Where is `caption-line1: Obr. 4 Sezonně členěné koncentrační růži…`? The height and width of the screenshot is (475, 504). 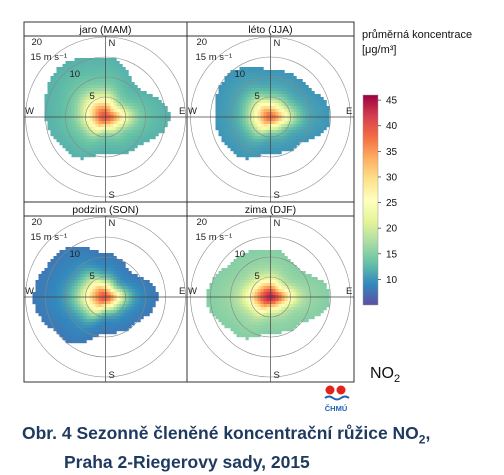 caption-line1: Obr. 4 Sezonně členěné koncentrační růži… is located at coordinates (220, 433).